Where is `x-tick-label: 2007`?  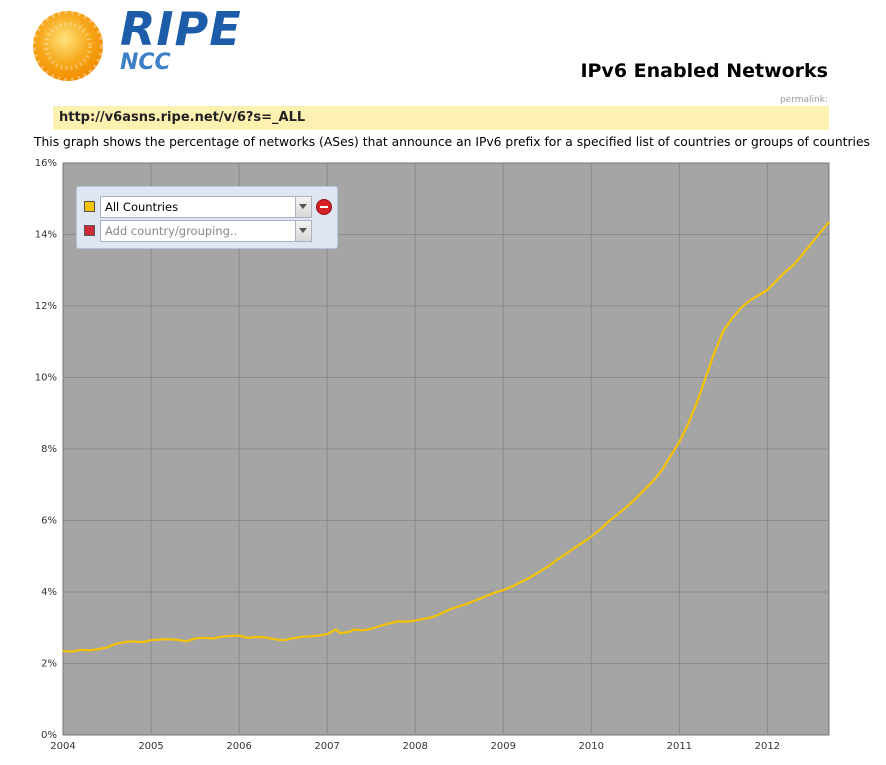
x-tick-label: 2007 is located at coordinates (326, 746).